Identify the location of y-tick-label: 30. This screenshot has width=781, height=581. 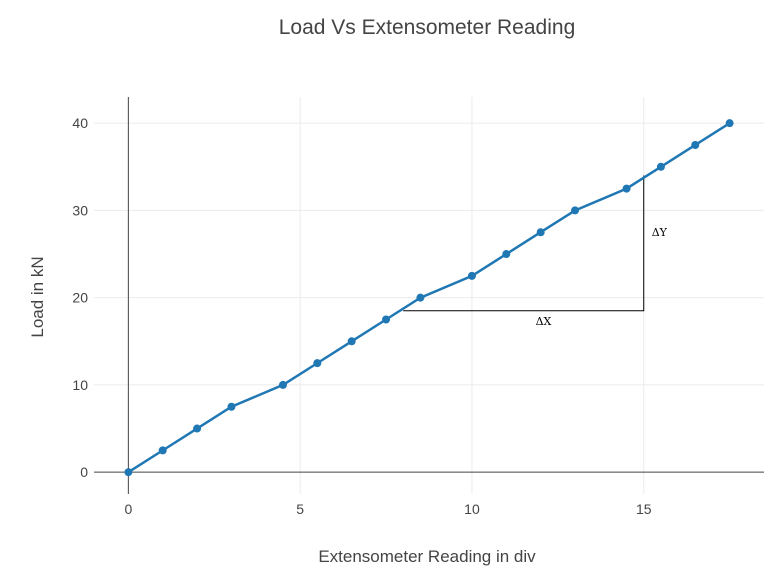
(80, 210).